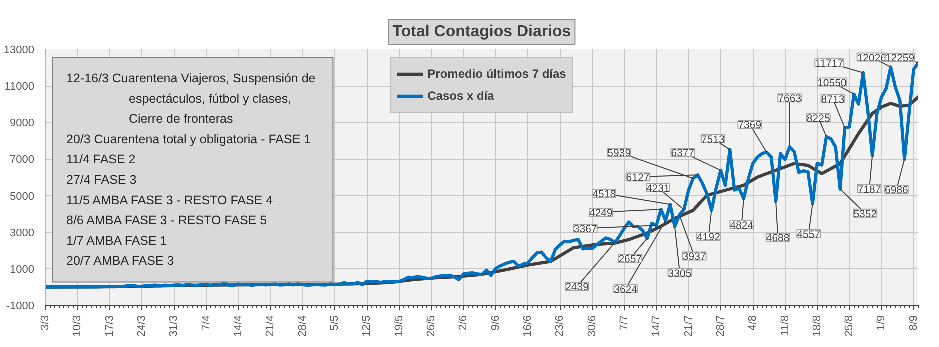 The height and width of the screenshot is (347, 939). What do you see at coordinates (189, 139) in the screenshot?
I see `annotation: 20/3 Cuarentena total y obligatoria - FASE 1` at bounding box center [189, 139].